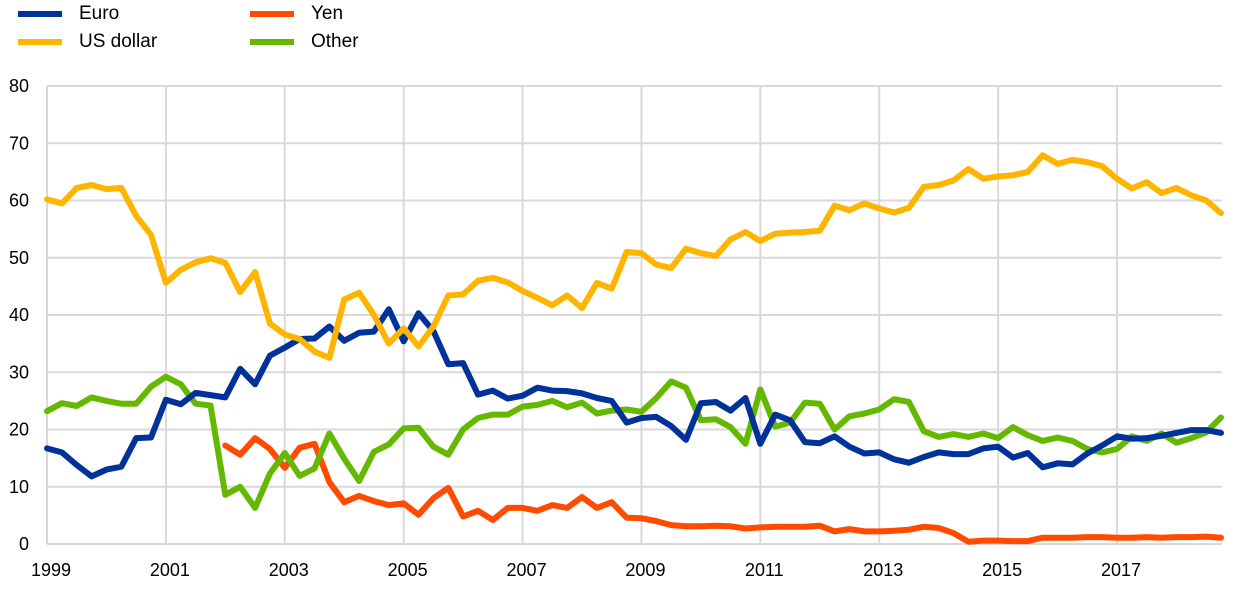 The width and height of the screenshot is (1240, 590). What do you see at coordinates (99, 13) in the screenshot?
I see `legend-label-euro: Euro` at bounding box center [99, 13].